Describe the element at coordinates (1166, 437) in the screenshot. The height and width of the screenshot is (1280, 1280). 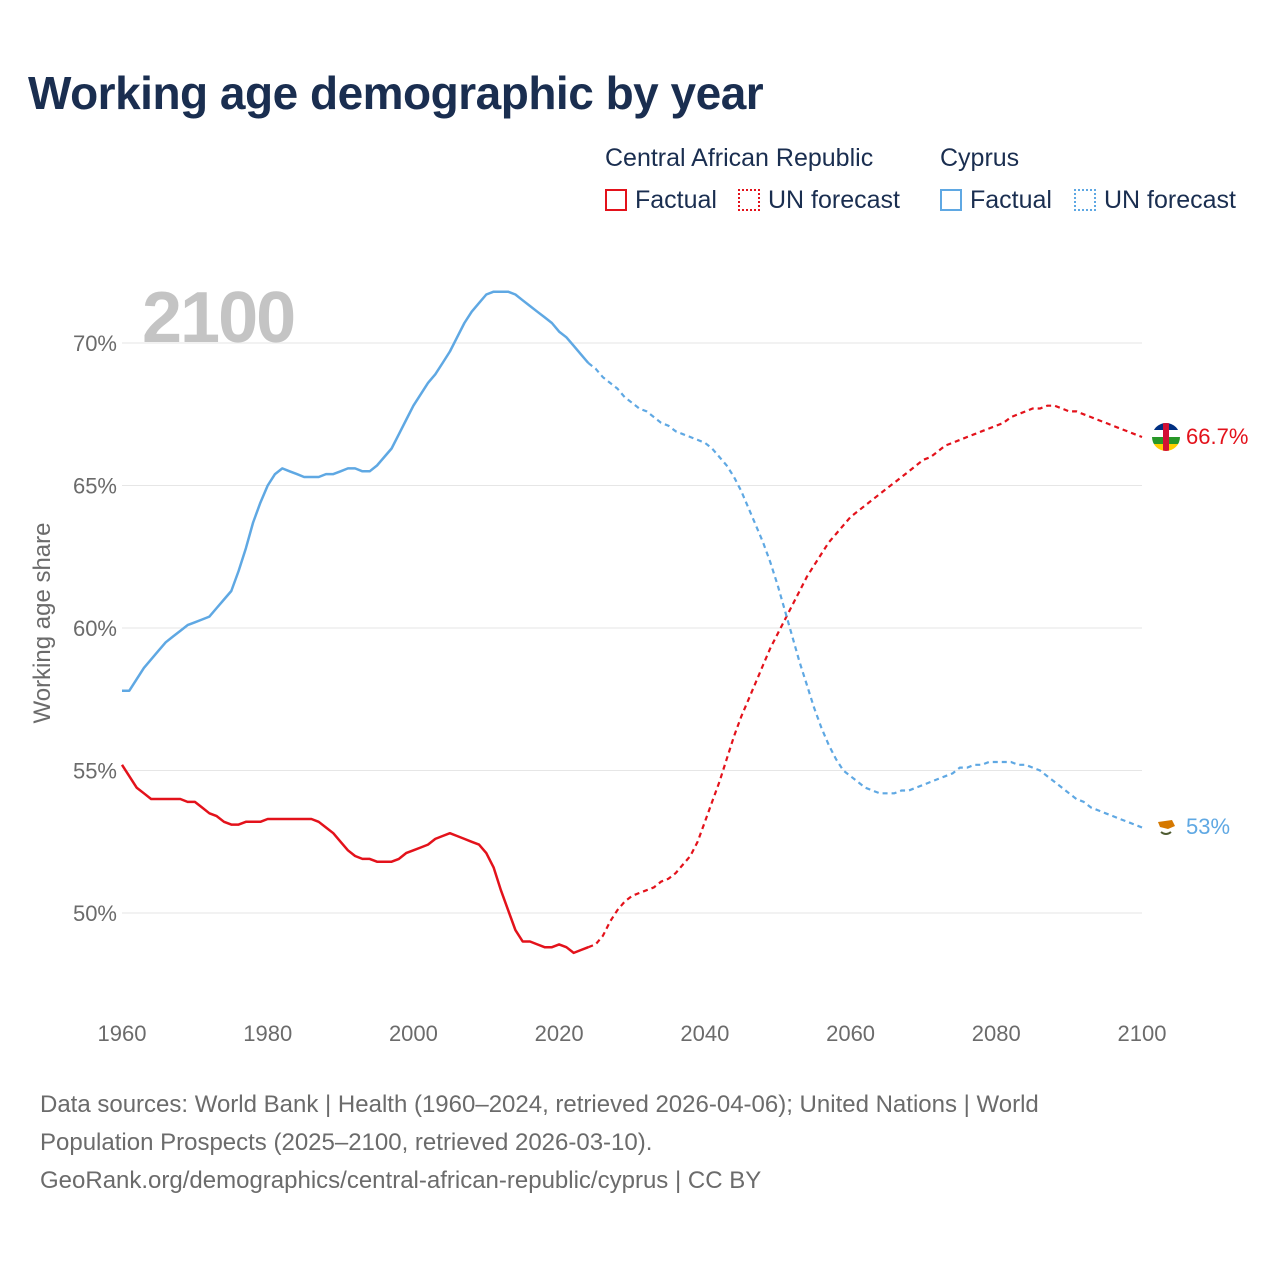
I see `flag-car-icon` at that location.